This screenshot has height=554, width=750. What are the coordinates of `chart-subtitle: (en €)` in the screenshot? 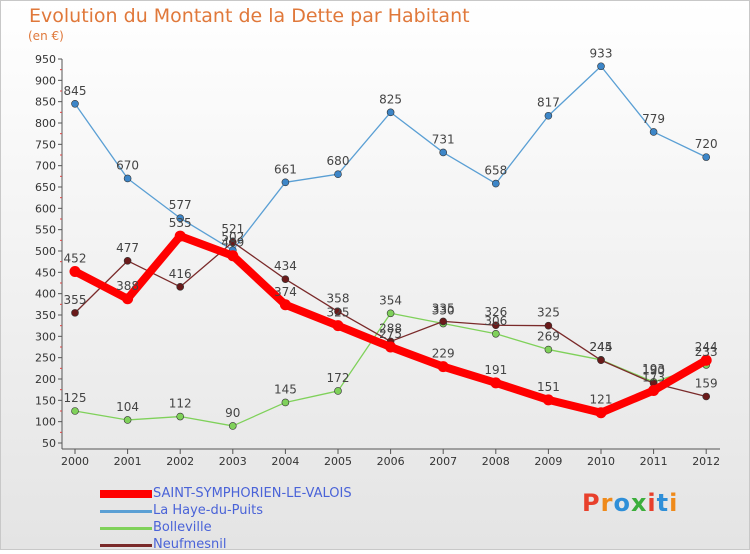 It's located at (46, 36).